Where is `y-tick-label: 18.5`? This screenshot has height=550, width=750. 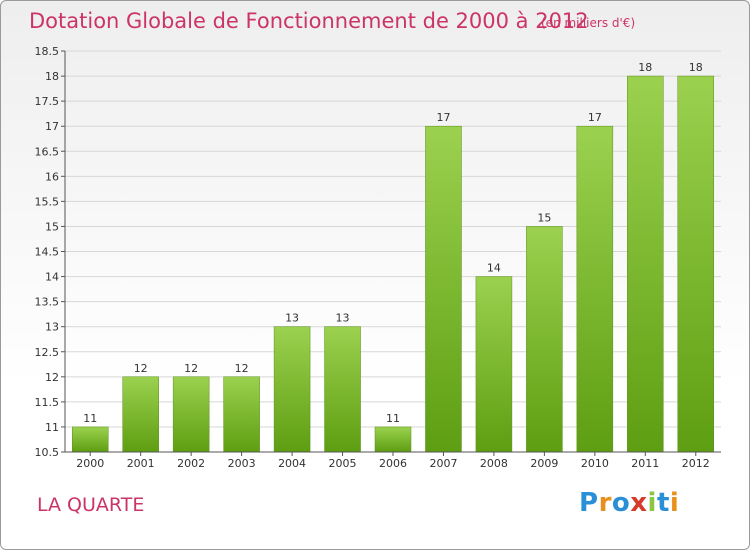 y-tick-label: 18.5 is located at coordinates (47, 51).